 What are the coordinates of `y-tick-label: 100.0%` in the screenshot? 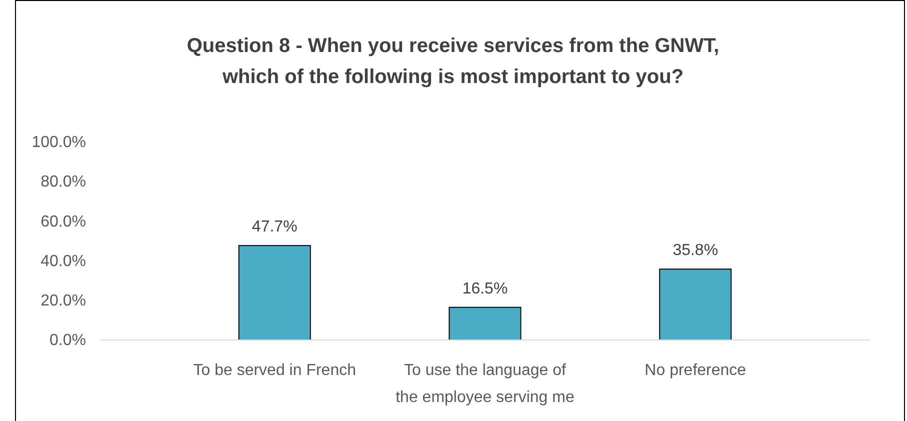 It's located at (59, 143).